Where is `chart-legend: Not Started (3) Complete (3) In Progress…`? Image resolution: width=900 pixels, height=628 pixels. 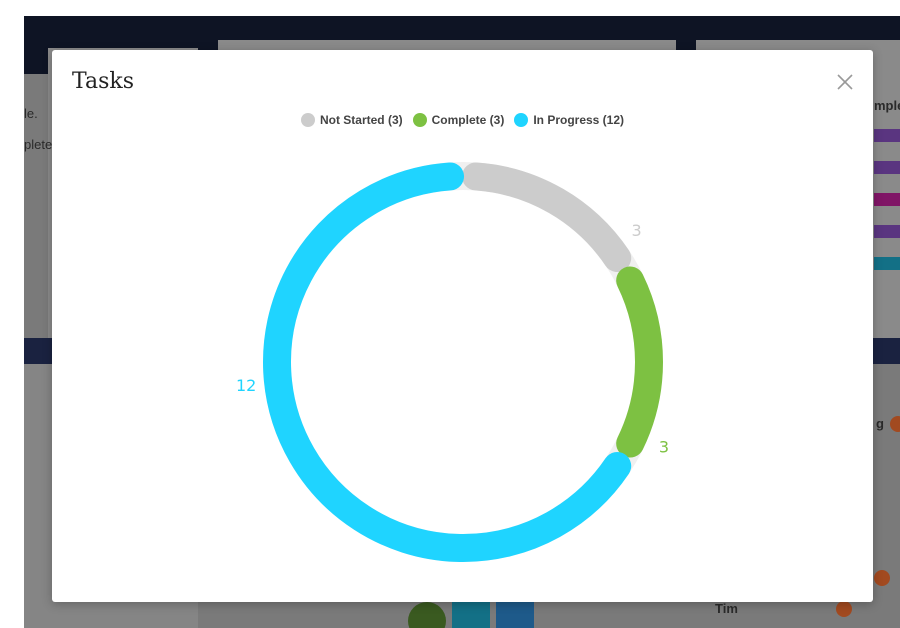
chart-legend: Not Started (3) Complete (3) In Progress… is located at coordinates (462, 120).